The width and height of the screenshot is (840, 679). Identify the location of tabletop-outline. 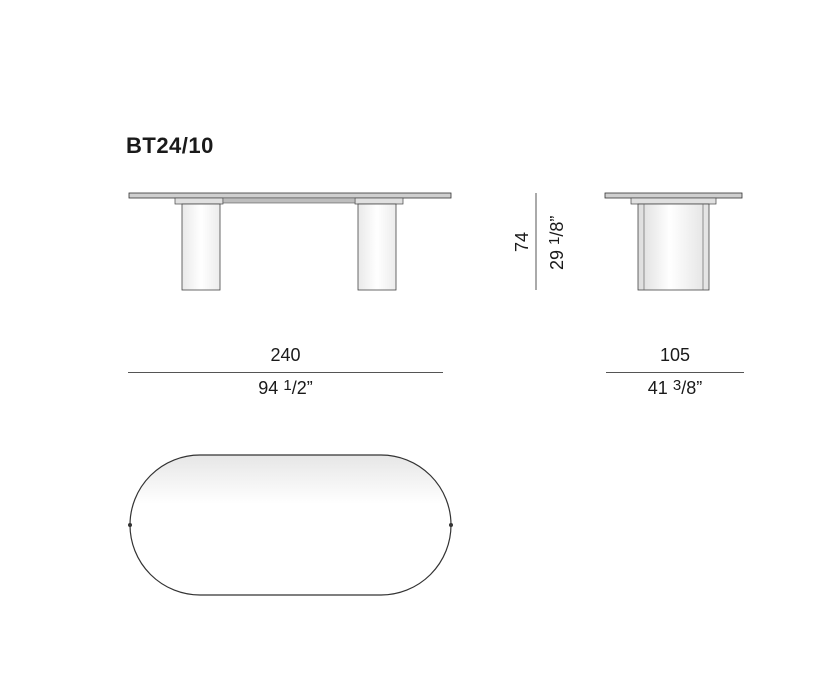
(290, 525).